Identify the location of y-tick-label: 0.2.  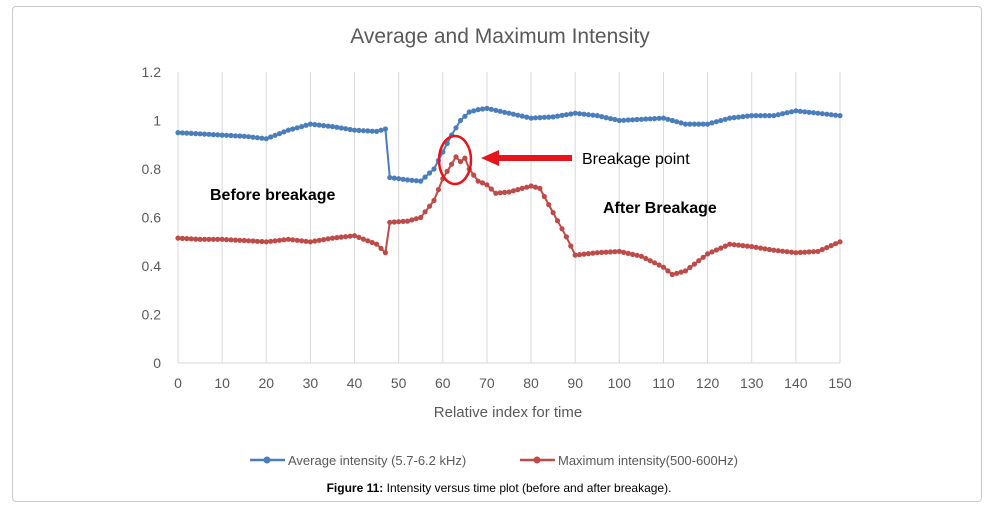
(152, 315).